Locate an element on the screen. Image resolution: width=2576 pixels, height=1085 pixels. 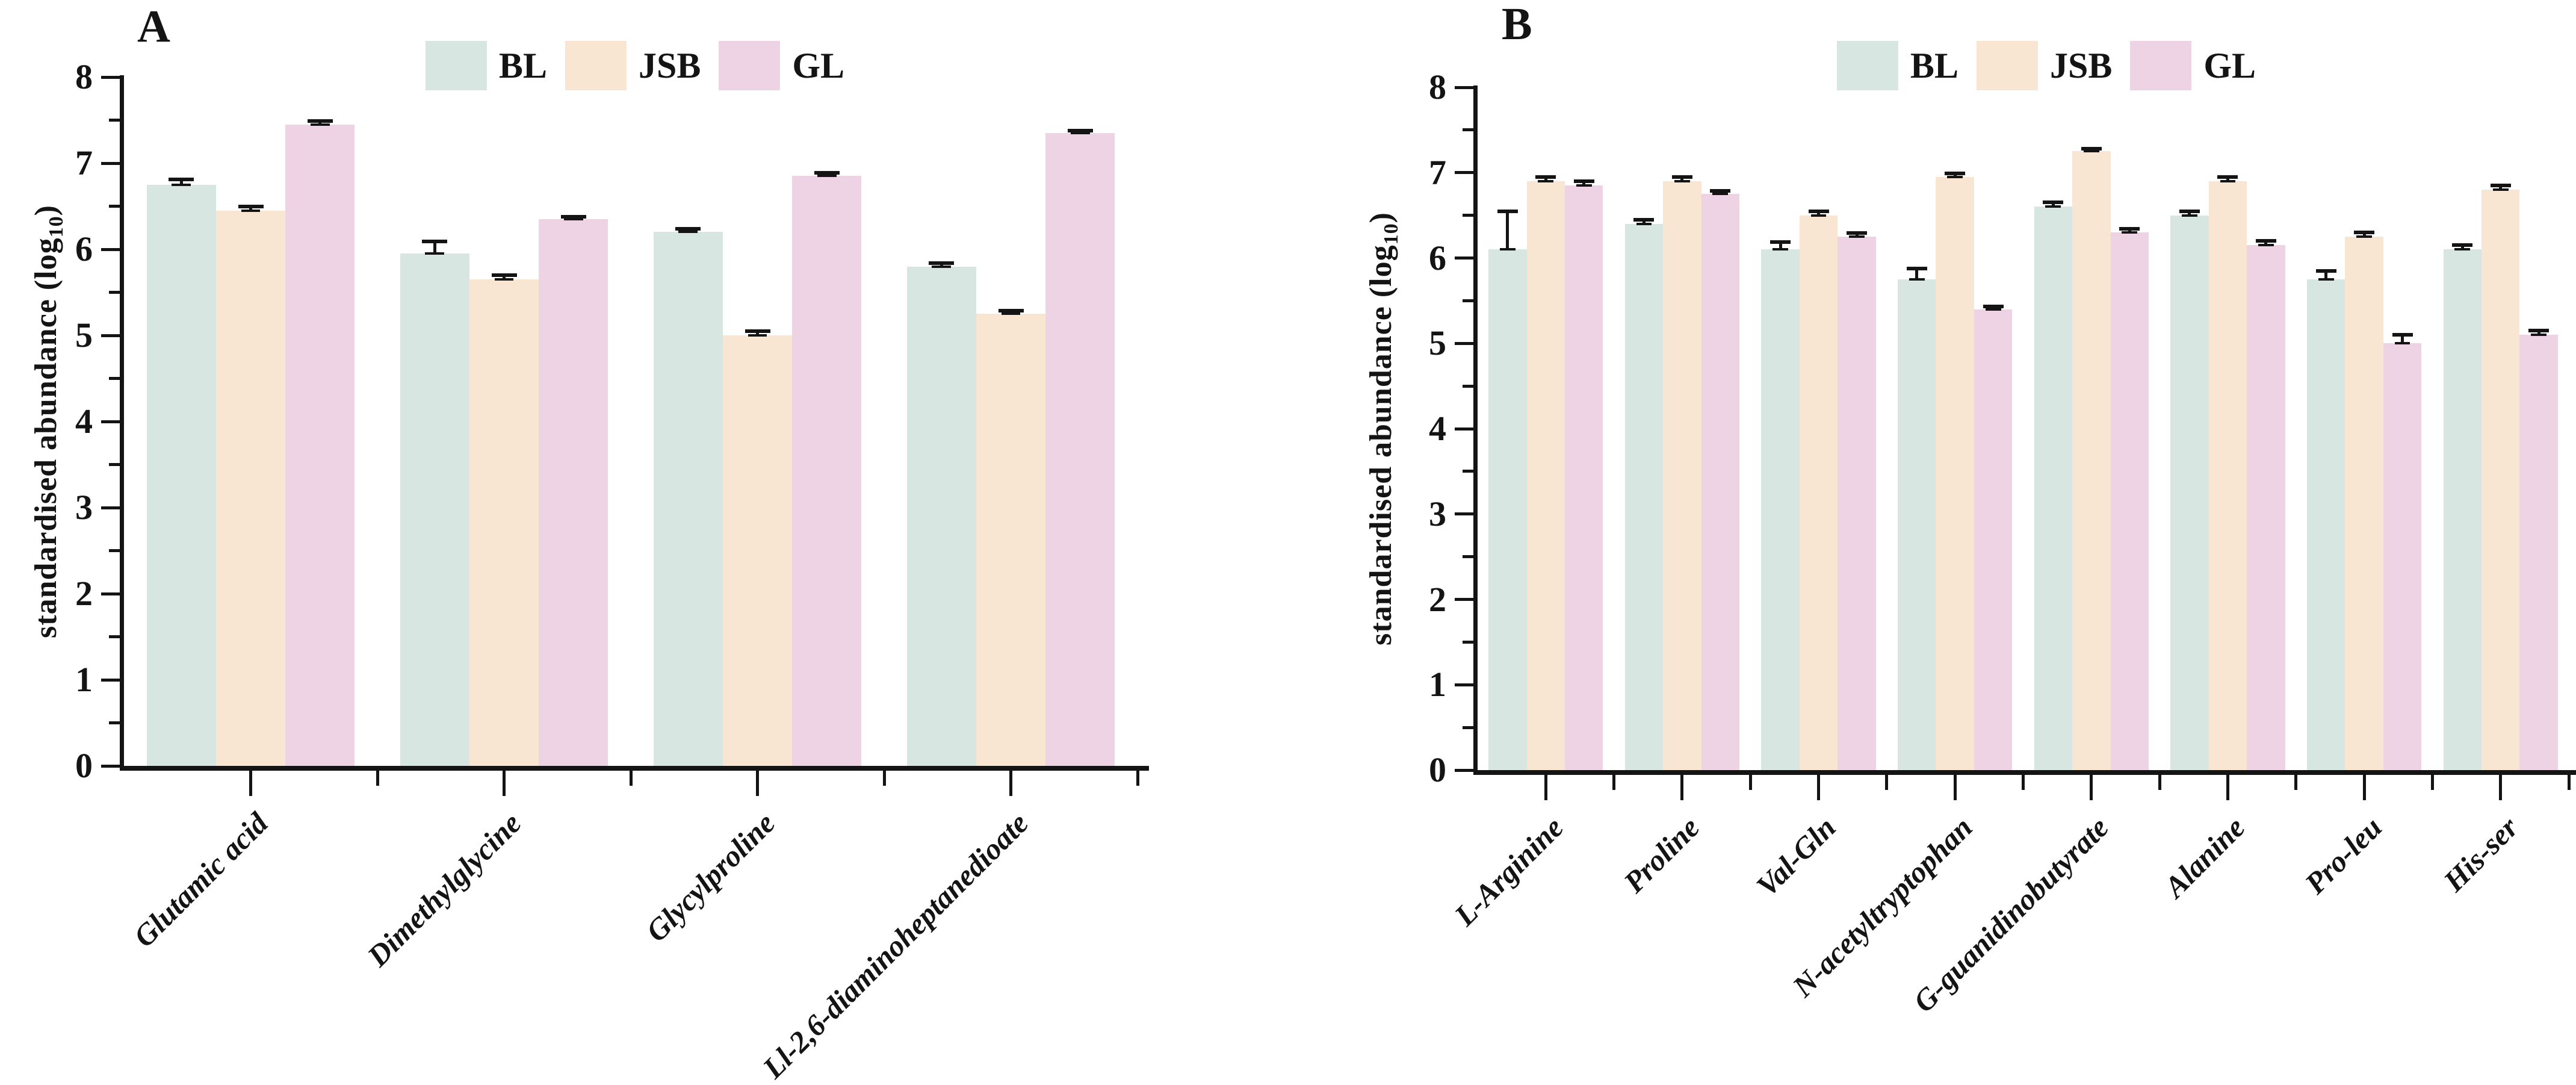
y-tick-label: 4 is located at coordinates (84, 421).